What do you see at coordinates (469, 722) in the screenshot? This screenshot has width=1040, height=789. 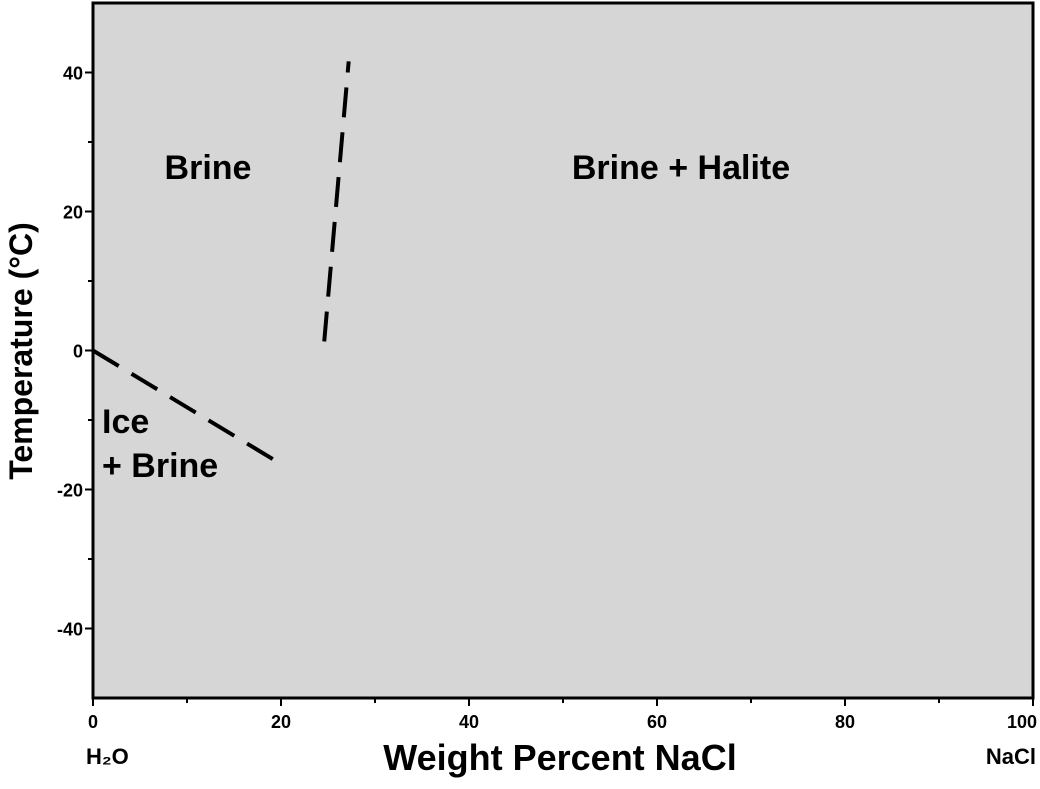 I see `x-tick-label: 40` at bounding box center [469, 722].